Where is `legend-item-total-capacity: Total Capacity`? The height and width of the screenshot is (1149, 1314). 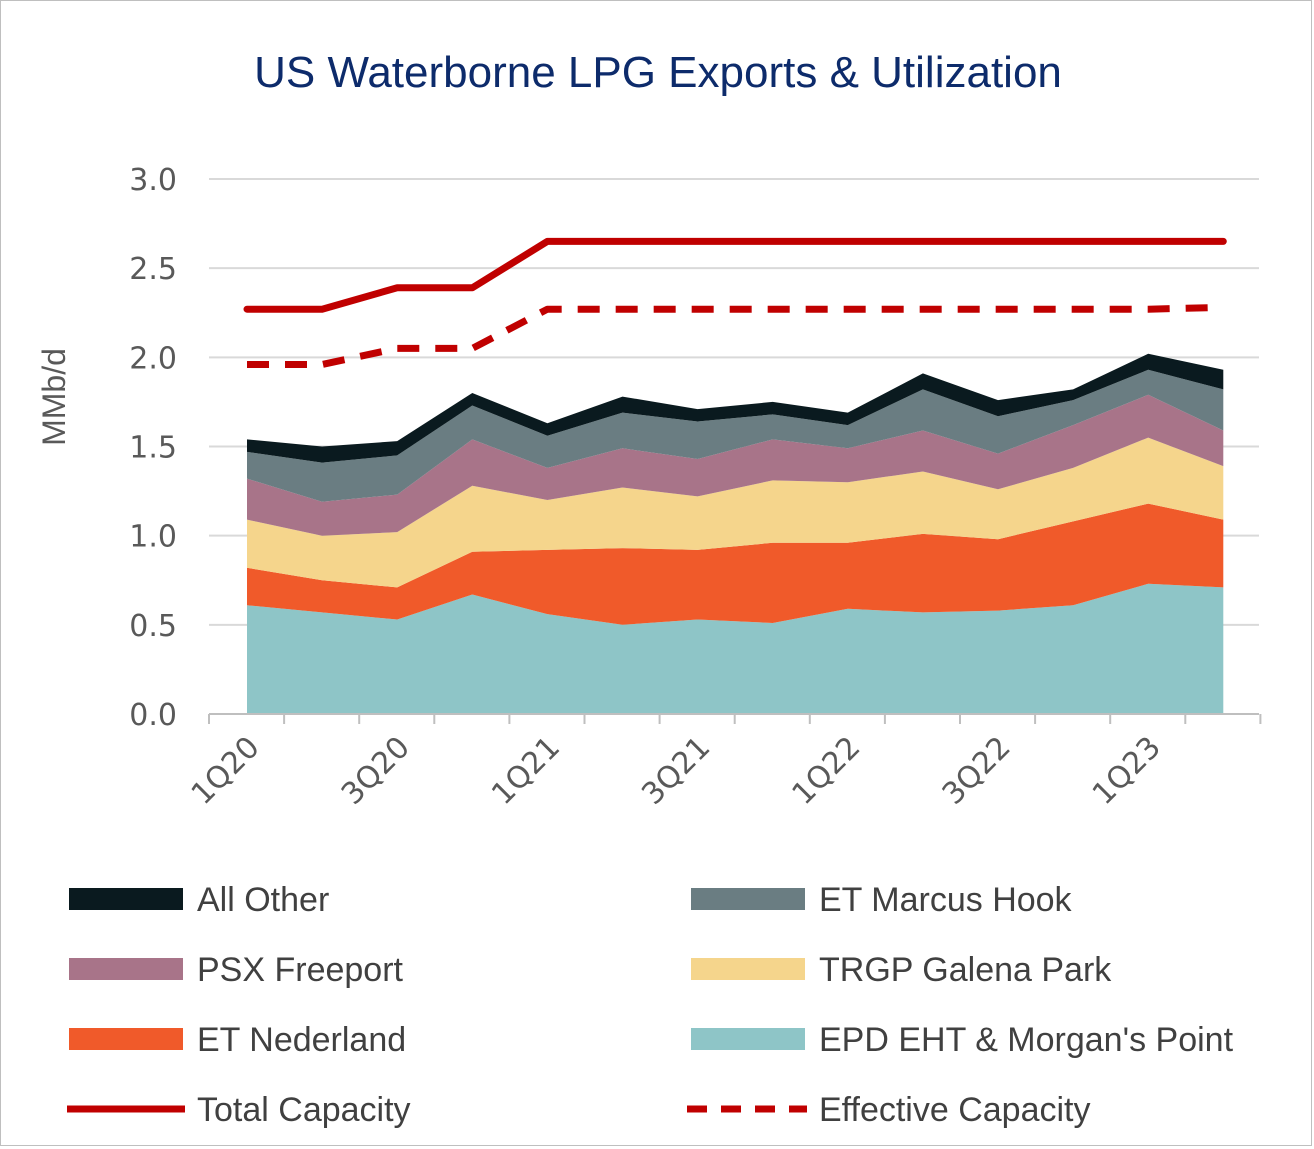 legend-item-total-capacity: Total Capacity is located at coordinates (239, 1110).